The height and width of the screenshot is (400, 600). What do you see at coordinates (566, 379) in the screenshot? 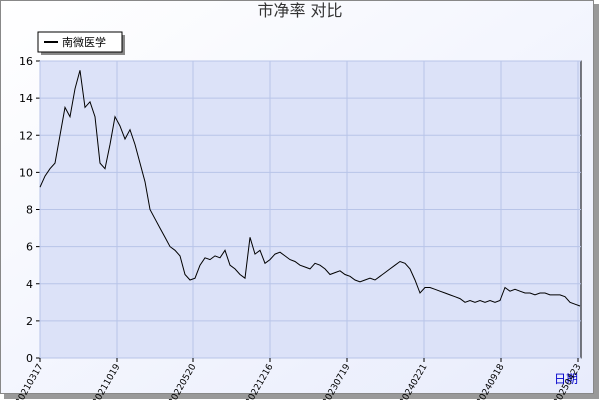
I see `x-axis-label: 日期` at bounding box center [566, 379].